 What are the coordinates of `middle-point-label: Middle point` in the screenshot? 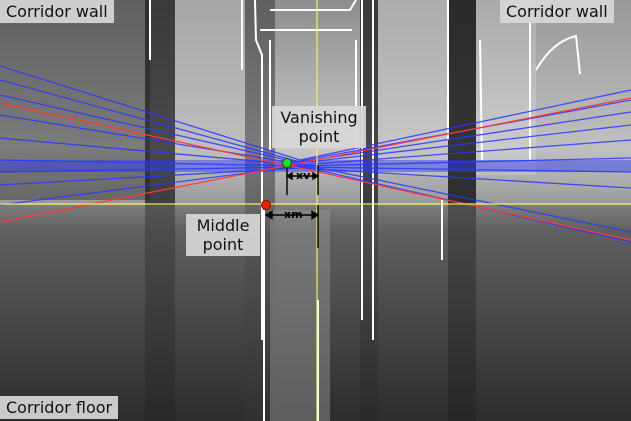 It's located at (223, 235).